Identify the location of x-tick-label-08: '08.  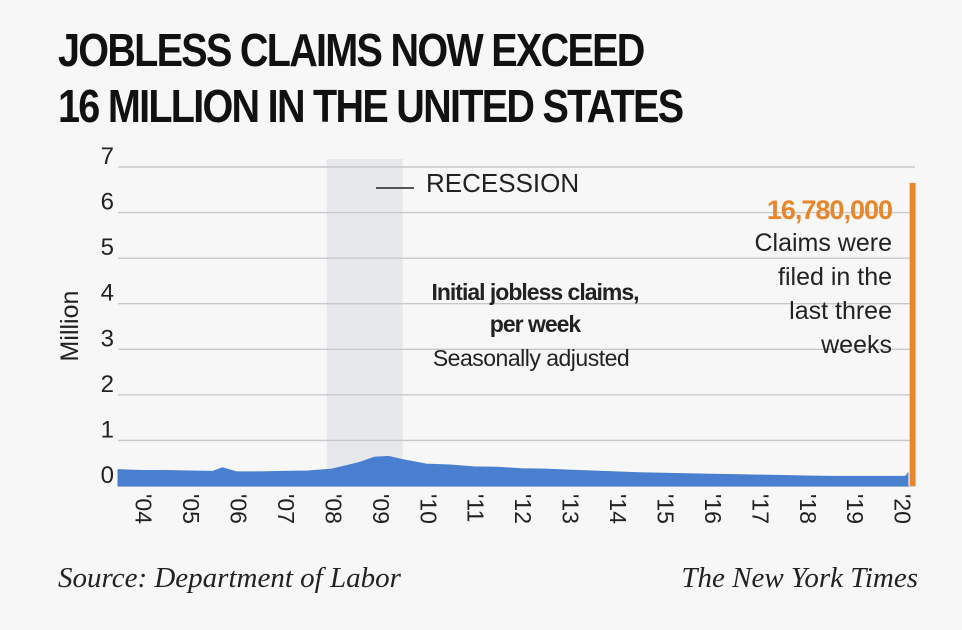
(333, 509).